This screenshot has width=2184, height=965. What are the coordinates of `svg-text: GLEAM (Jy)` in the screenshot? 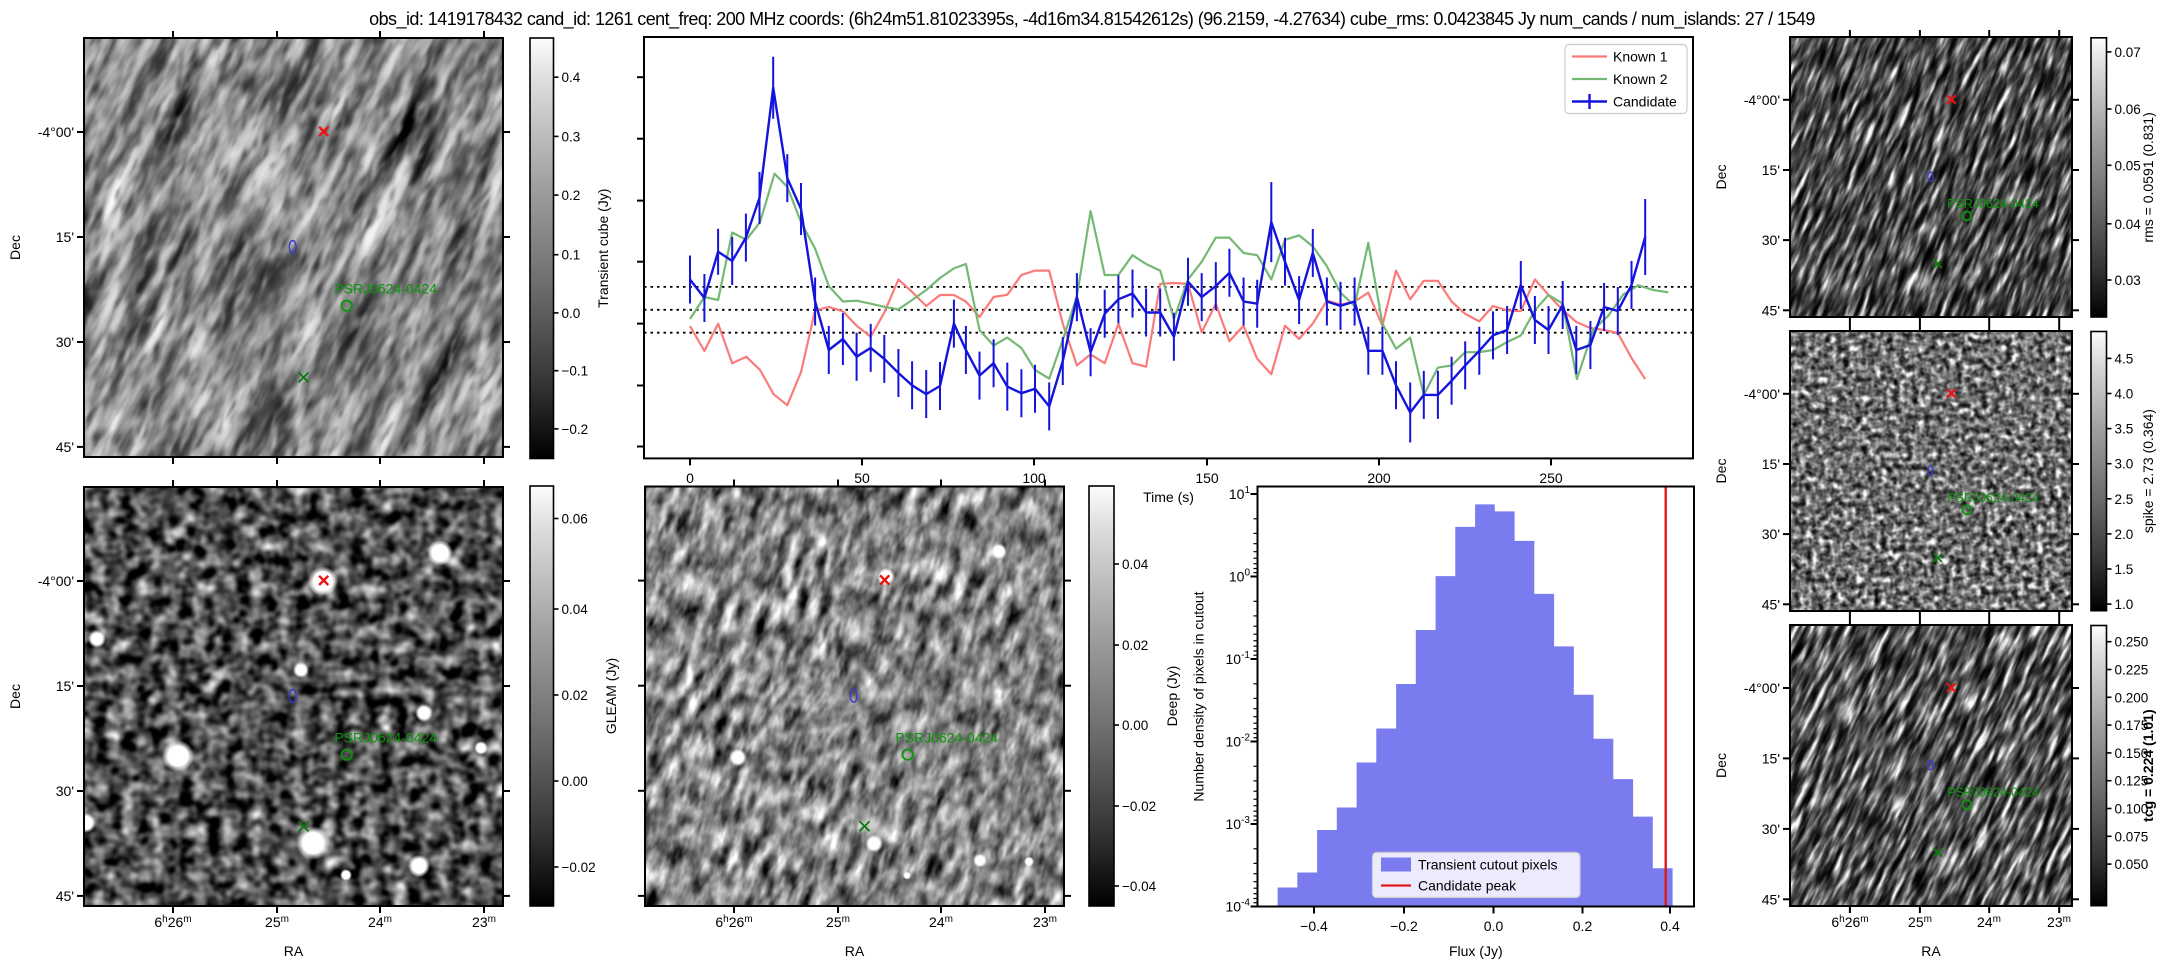 It's located at (611, 696).